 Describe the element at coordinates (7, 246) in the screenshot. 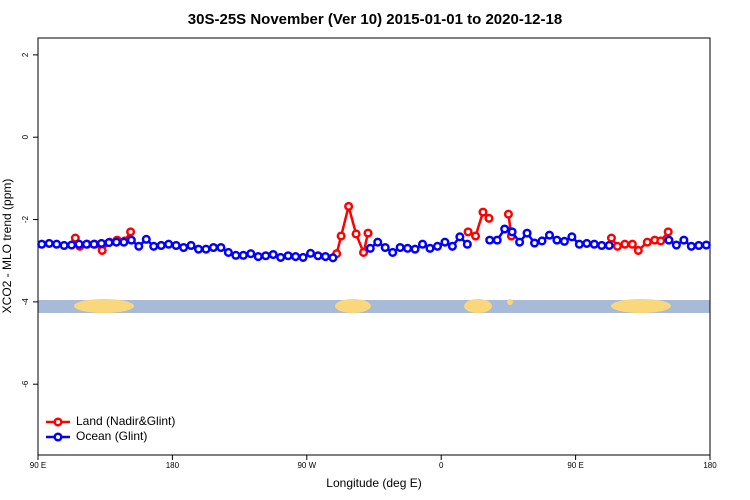

I see `y-axis-label: XCO2 - MLO trend (ppm)` at that location.